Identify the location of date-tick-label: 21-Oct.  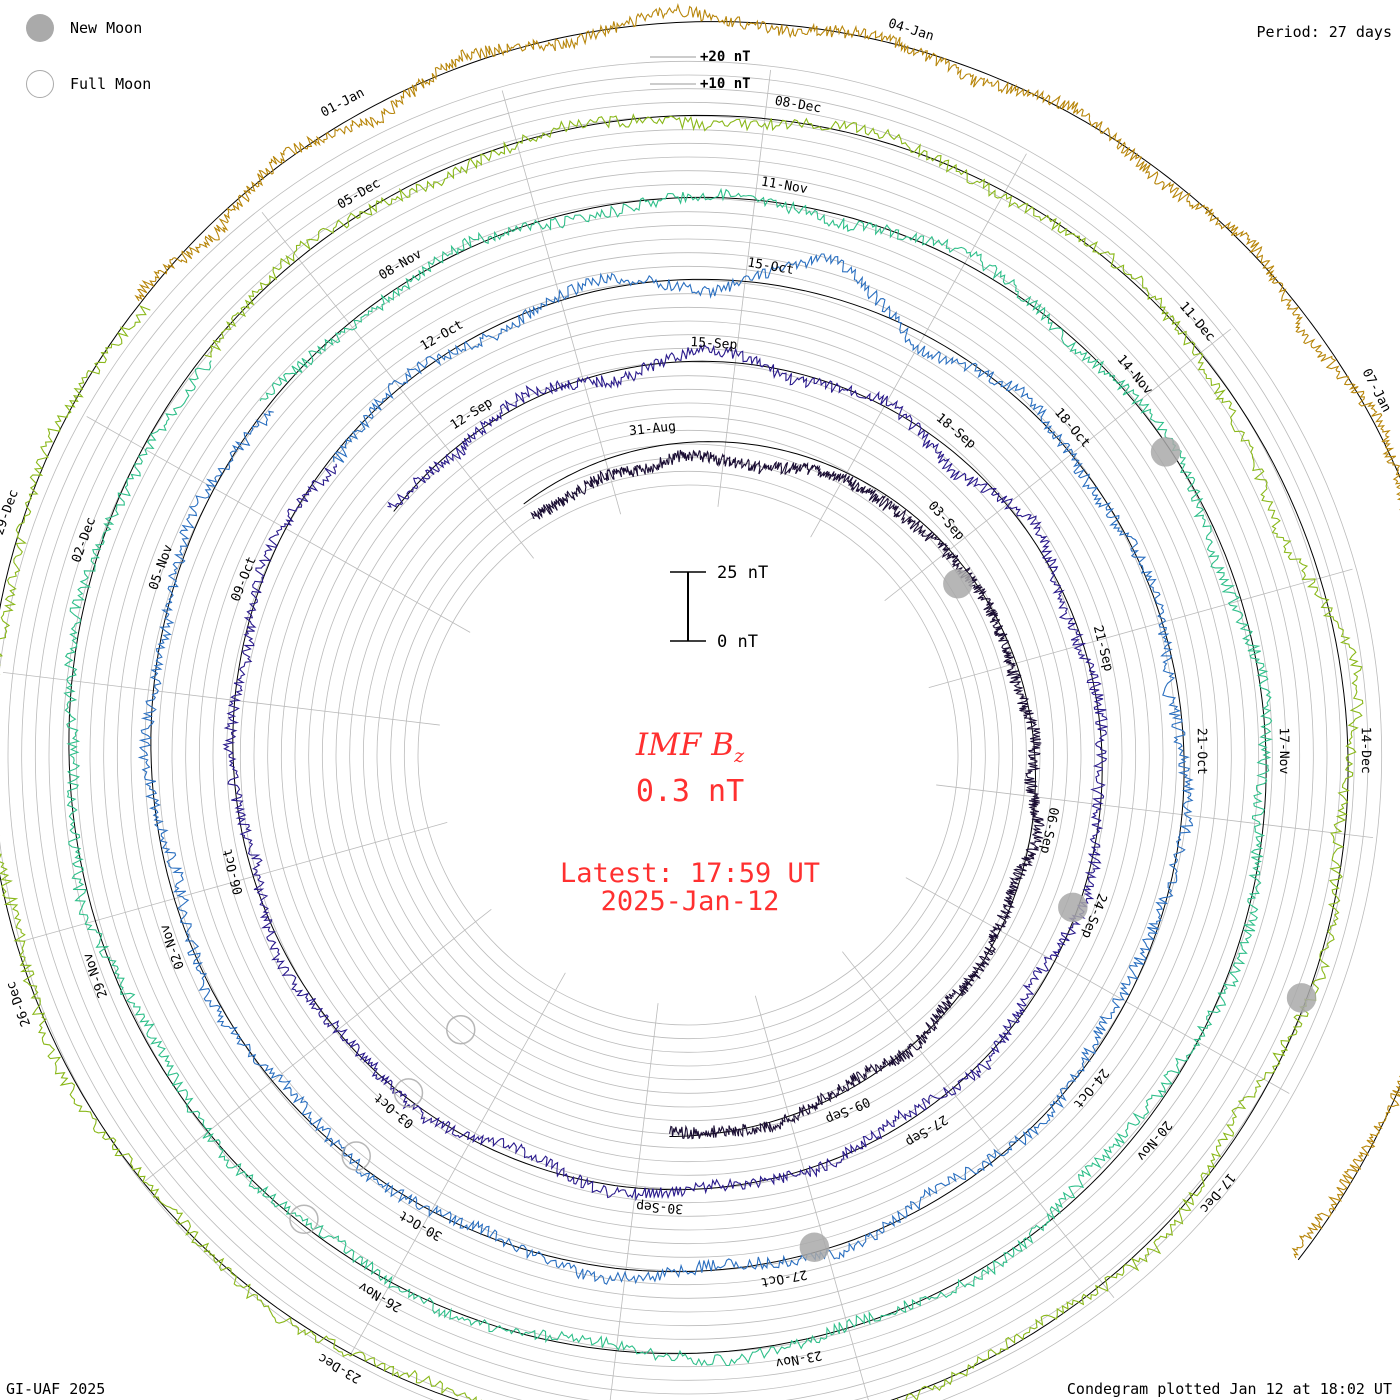
(1201, 751).